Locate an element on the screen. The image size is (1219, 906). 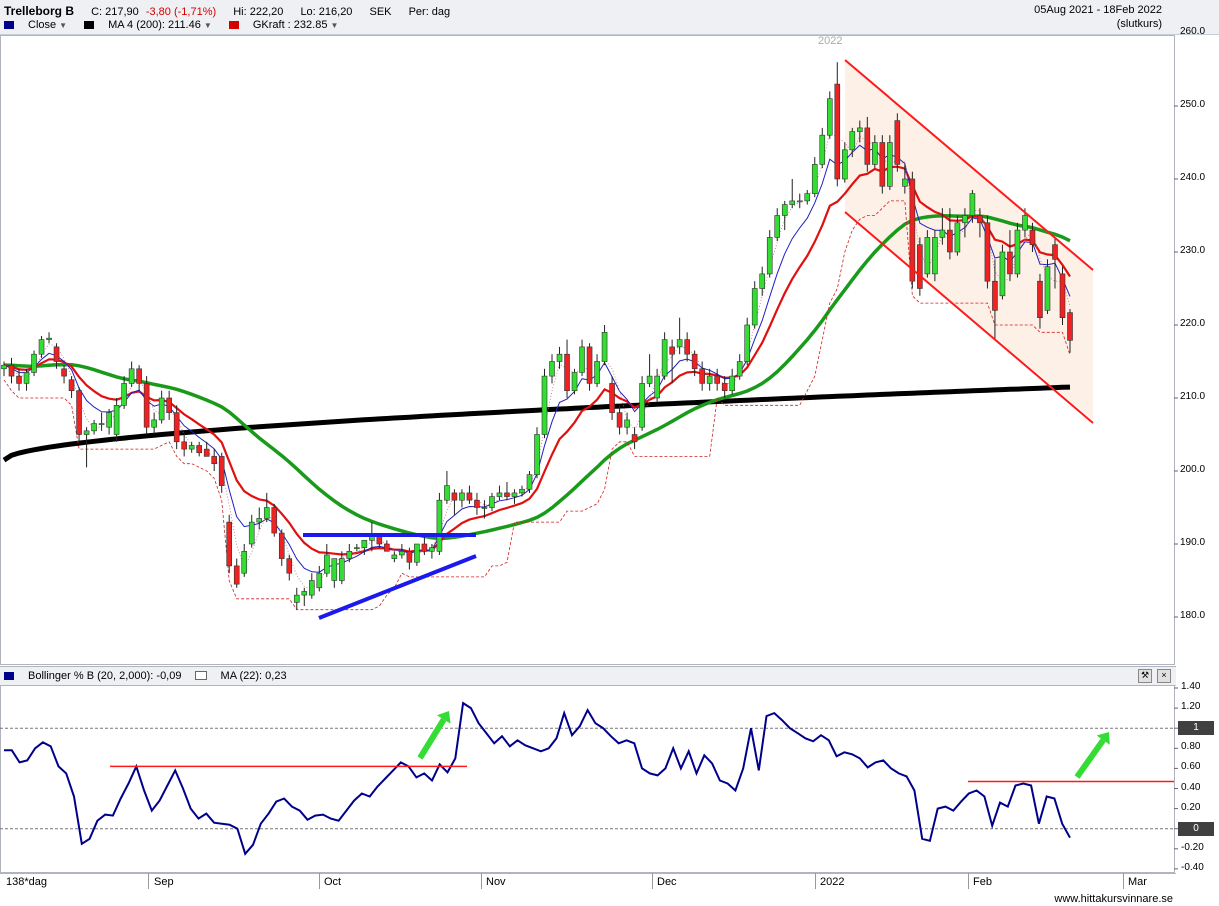
y-tick-label: 210.0 is located at coordinates (1193, 396).